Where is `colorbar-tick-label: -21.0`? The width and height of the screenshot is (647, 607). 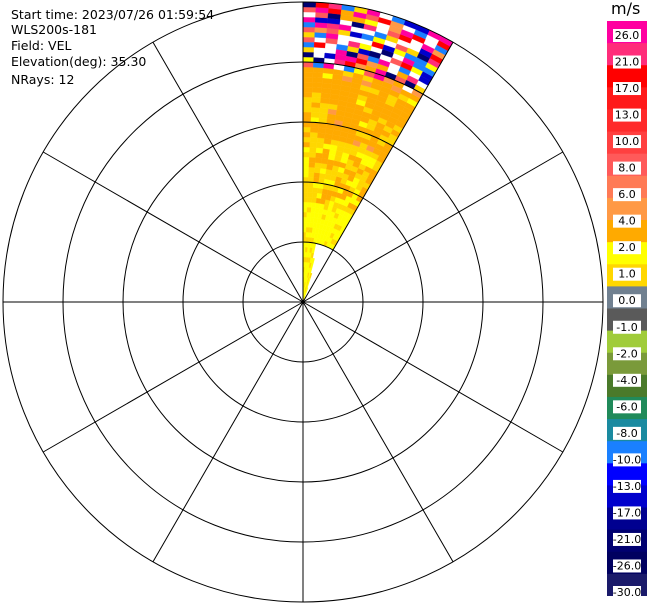 colorbar-tick-label: -21.0 is located at coordinates (627, 539).